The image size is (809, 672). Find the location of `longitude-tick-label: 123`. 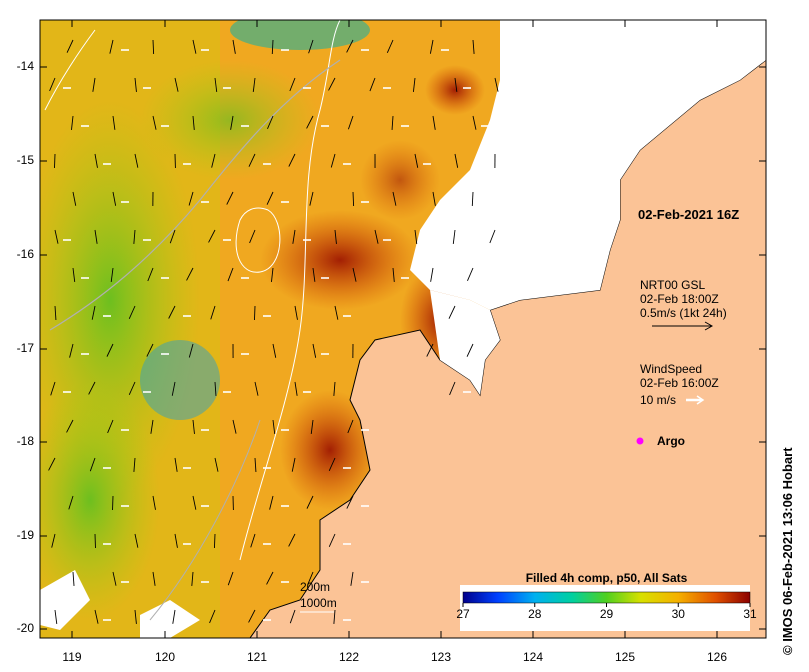

longitude-tick-label: 123 is located at coordinates (441, 657).